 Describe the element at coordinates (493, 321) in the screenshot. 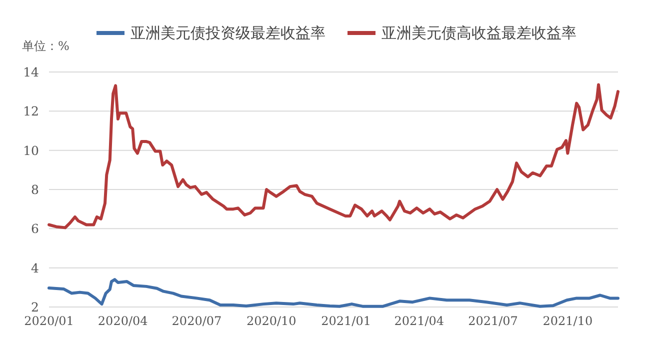

I see `x-tick-label: 2021/07` at that location.